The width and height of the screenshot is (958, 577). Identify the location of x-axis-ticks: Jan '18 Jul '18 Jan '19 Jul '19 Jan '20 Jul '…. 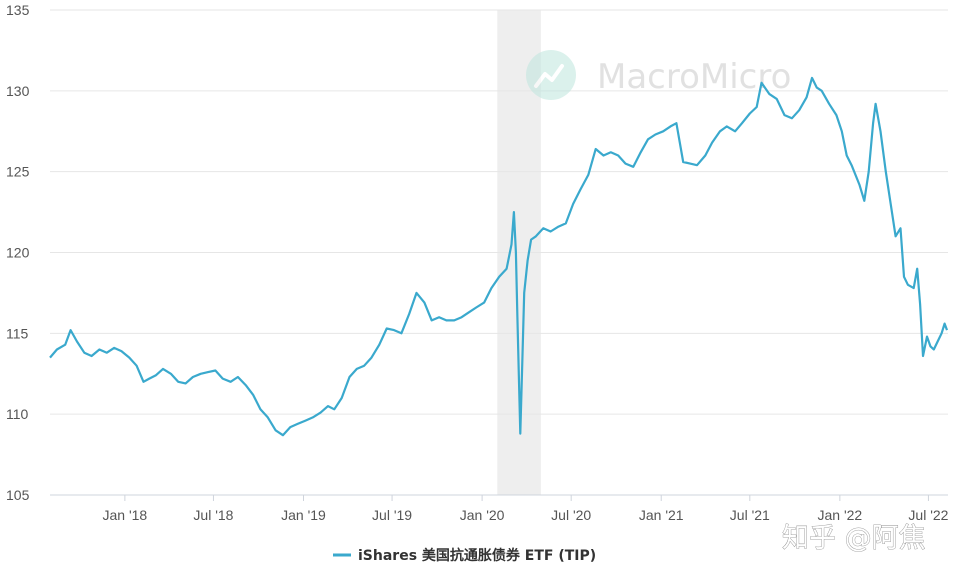
(526, 509).